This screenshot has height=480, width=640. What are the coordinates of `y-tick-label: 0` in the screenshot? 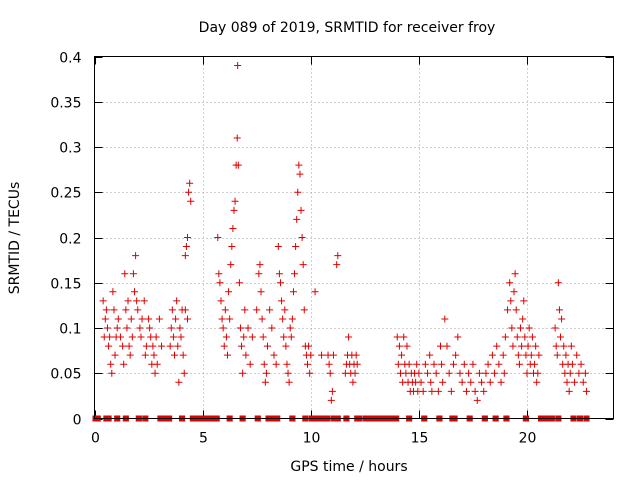 It's located at (77, 421).